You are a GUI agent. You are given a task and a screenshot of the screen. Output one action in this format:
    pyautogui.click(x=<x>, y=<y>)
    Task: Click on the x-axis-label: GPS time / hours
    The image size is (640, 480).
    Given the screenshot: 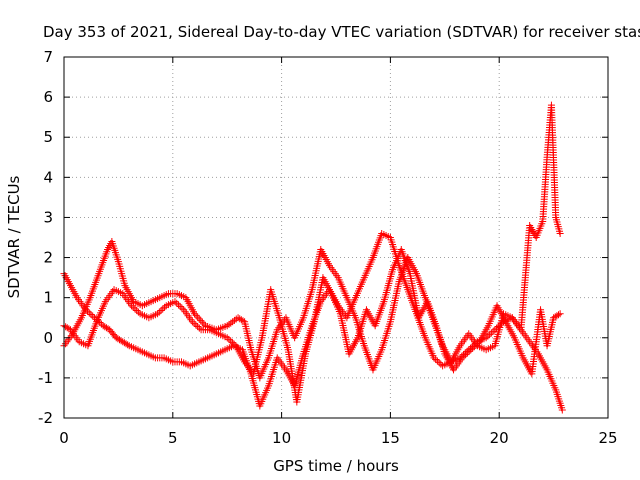 What is the action you would take?
    pyautogui.click(x=336, y=466)
    